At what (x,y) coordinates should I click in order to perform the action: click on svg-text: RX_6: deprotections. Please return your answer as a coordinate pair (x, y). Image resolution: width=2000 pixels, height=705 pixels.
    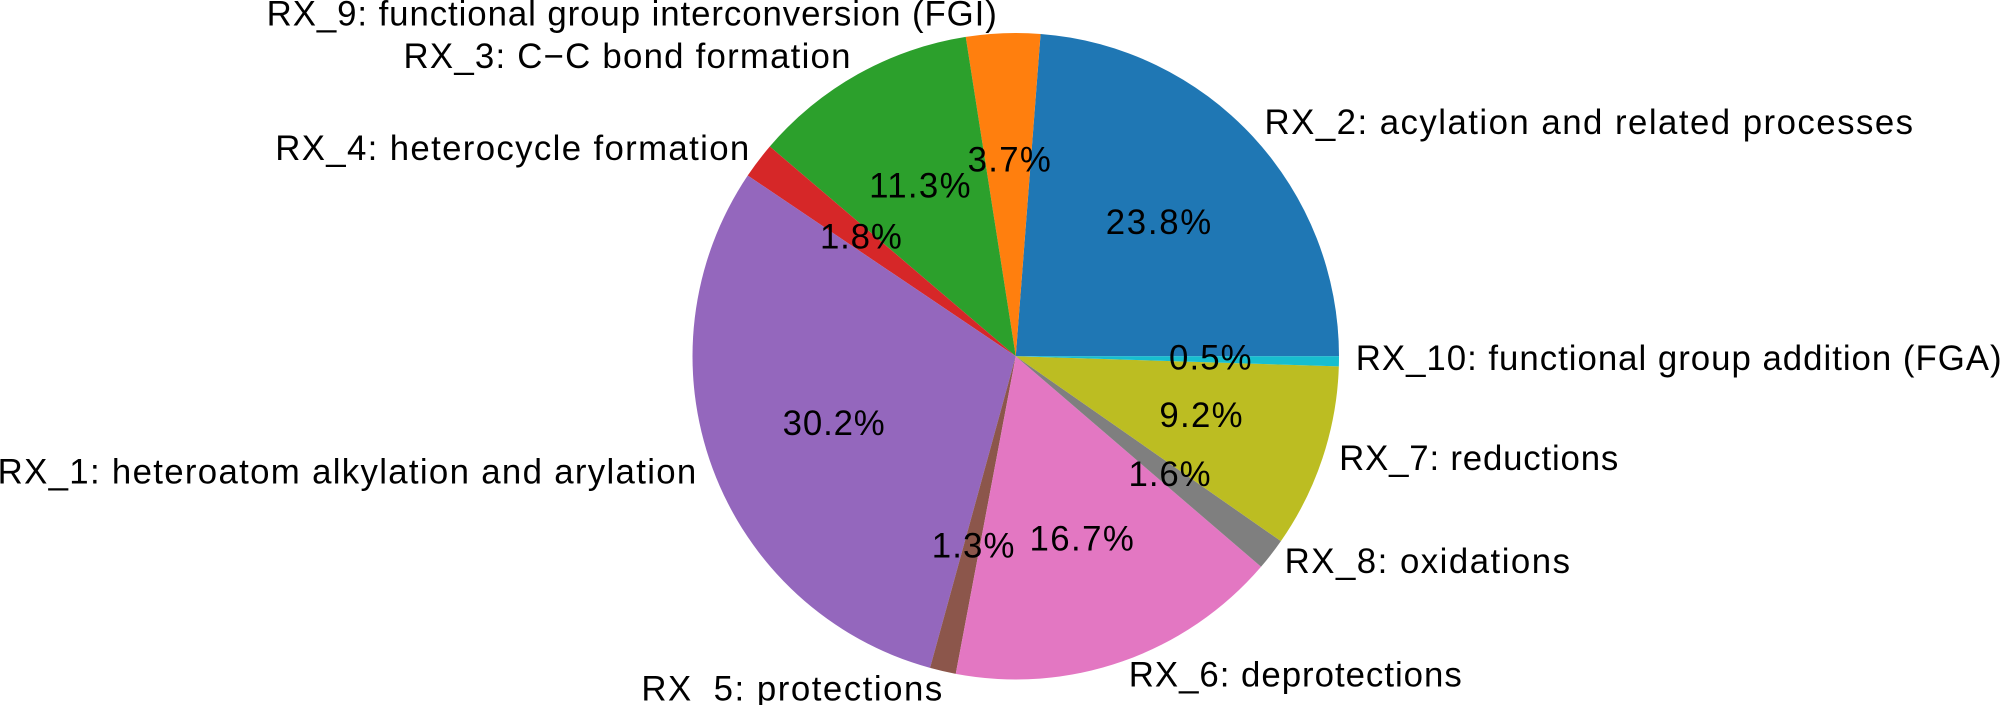
    Looking at the image, I should click on (1295, 674).